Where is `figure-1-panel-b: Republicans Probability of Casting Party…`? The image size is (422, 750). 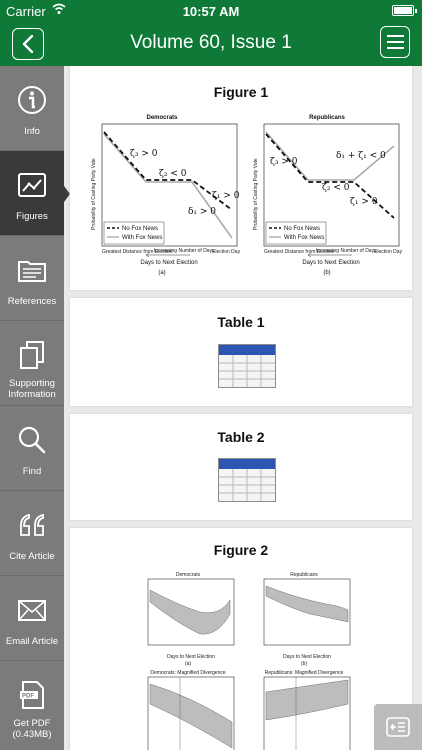
figure-1-panel-b: Republicans Probability of Casting Party… is located at coordinates (328, 195).